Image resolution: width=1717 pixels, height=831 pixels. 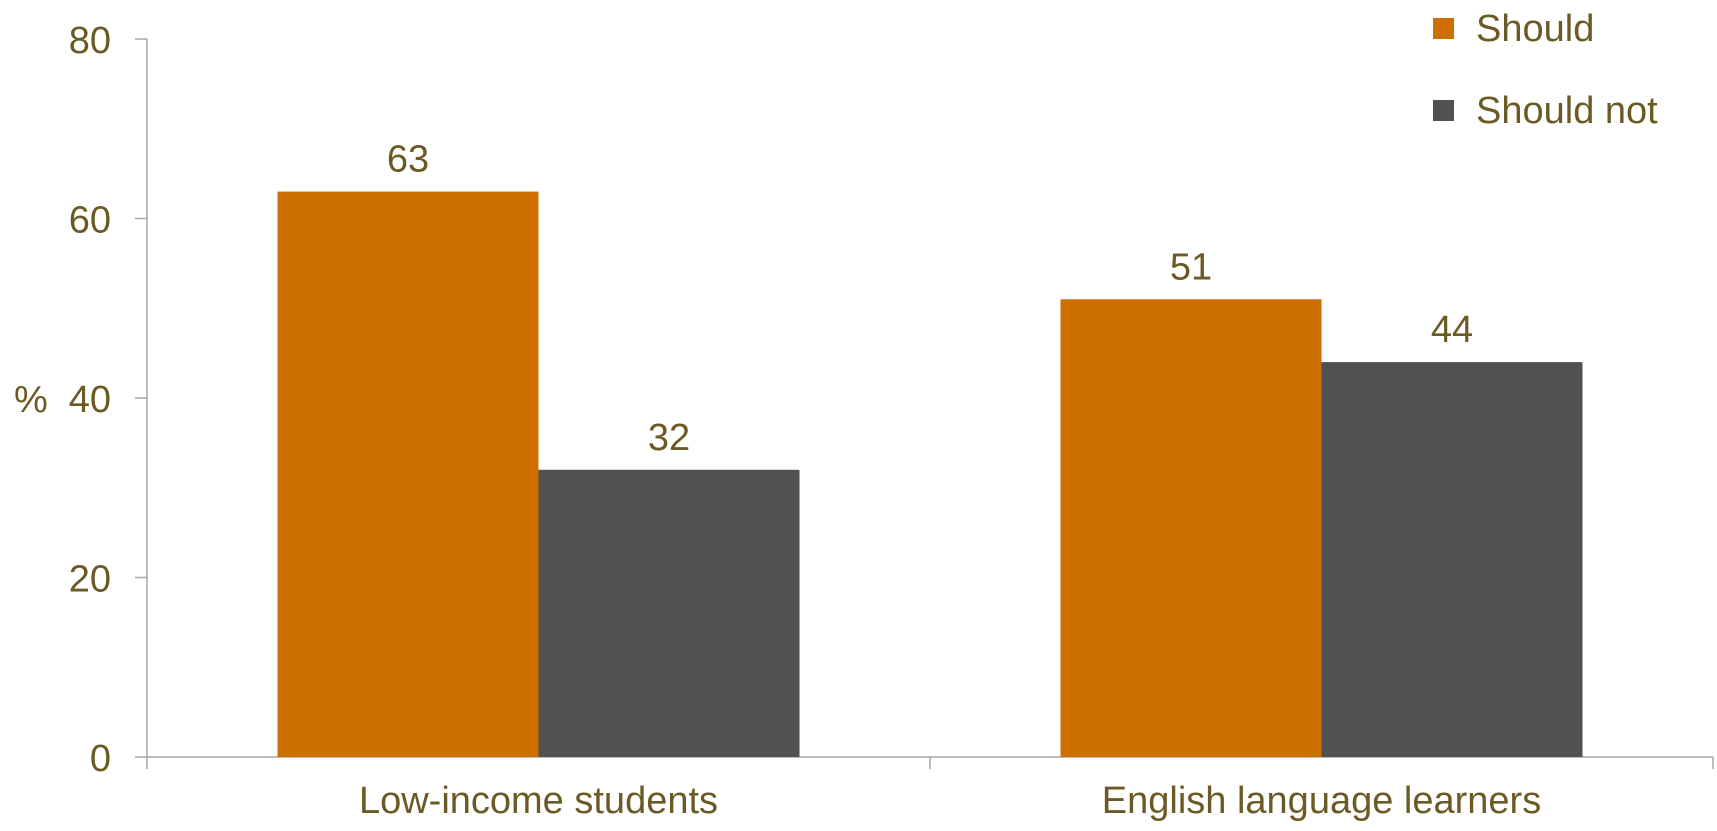 What do you see at coordinates (408, 160) in the screenshot?
I see `data-label: 63` at bounding box center [408, 160].